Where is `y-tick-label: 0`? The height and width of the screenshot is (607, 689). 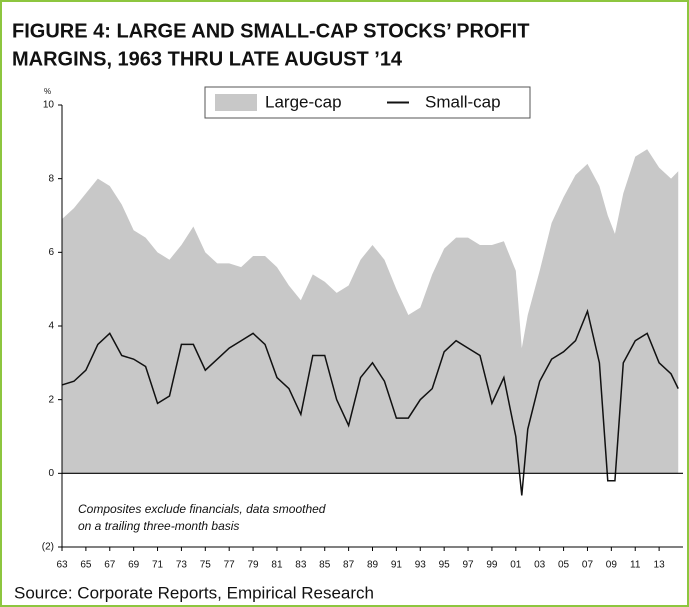 y-tick-label: 0 is located at coordinates (51, 473).